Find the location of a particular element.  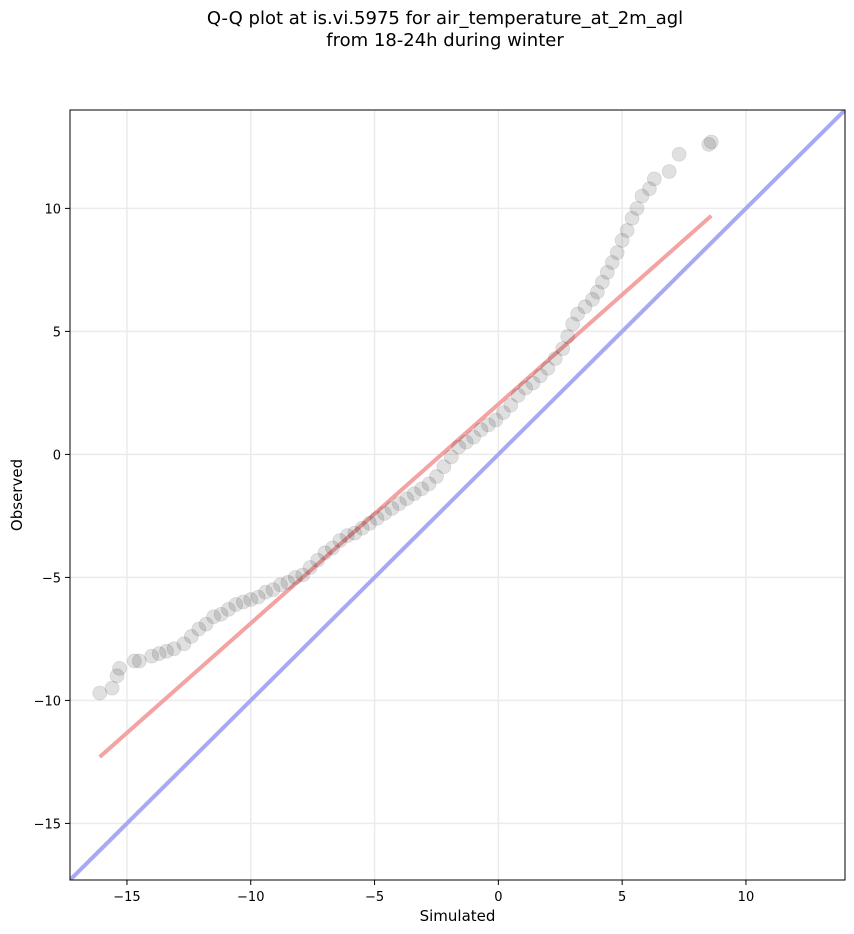

y-axis-label: Observed is located at coordinates (17, 495).